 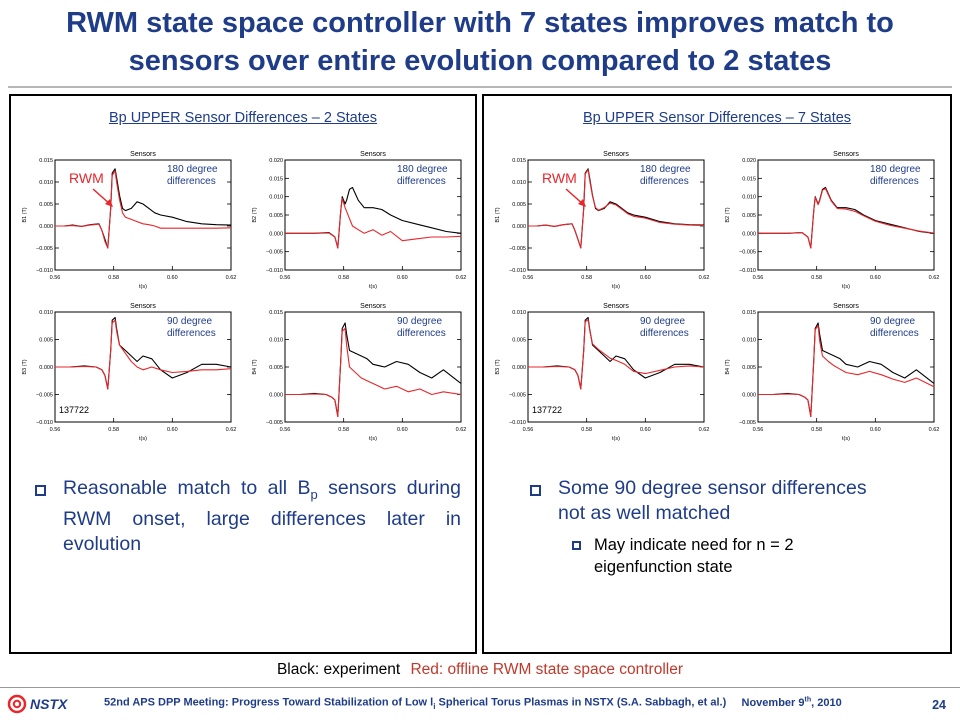 What do you see at coordinates (480, 687) in the screenshot?
I see `footer-divider` at bounding box center [480, 687].